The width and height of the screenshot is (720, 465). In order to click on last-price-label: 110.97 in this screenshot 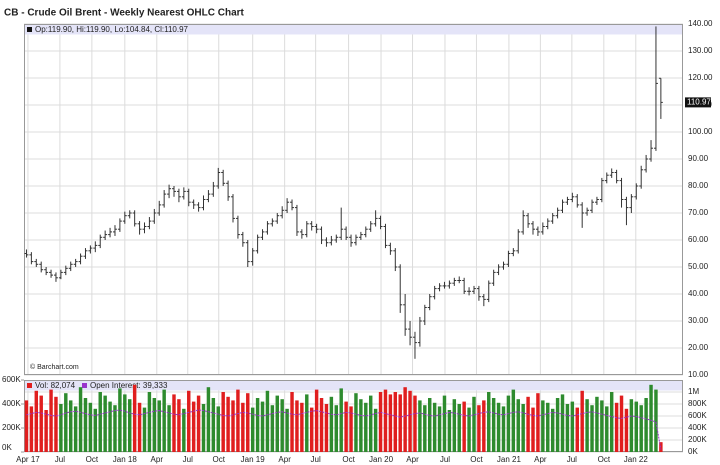, I will do `click(699, 101)`.